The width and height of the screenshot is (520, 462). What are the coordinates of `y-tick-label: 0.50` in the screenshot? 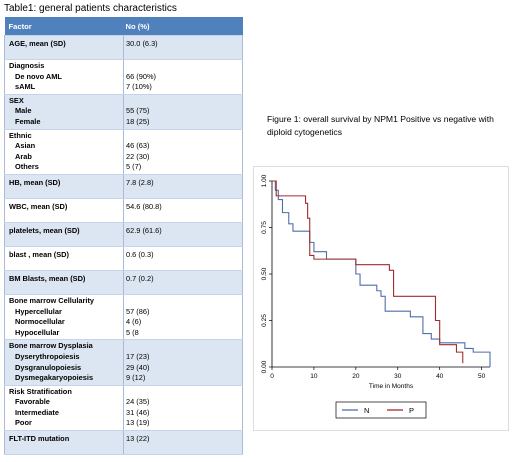 It's located at (264, 273).